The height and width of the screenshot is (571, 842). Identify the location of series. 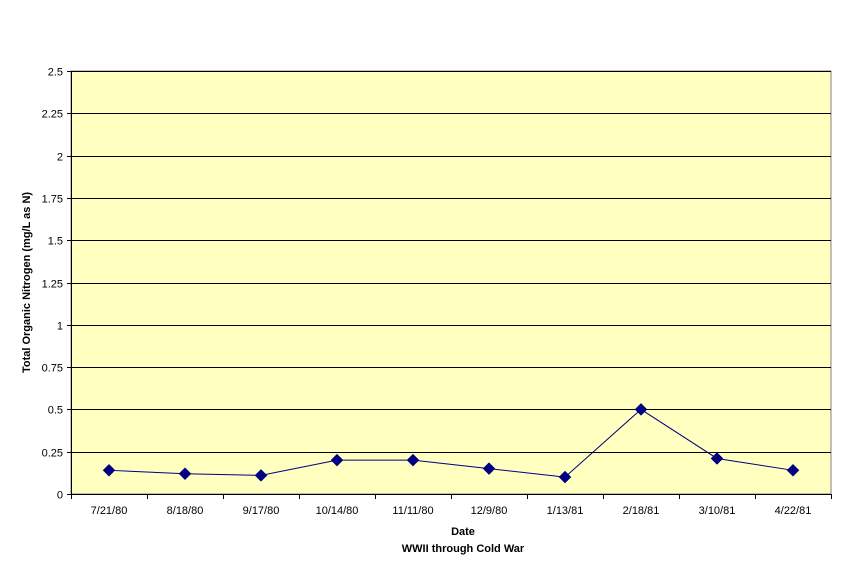
(451, 443).